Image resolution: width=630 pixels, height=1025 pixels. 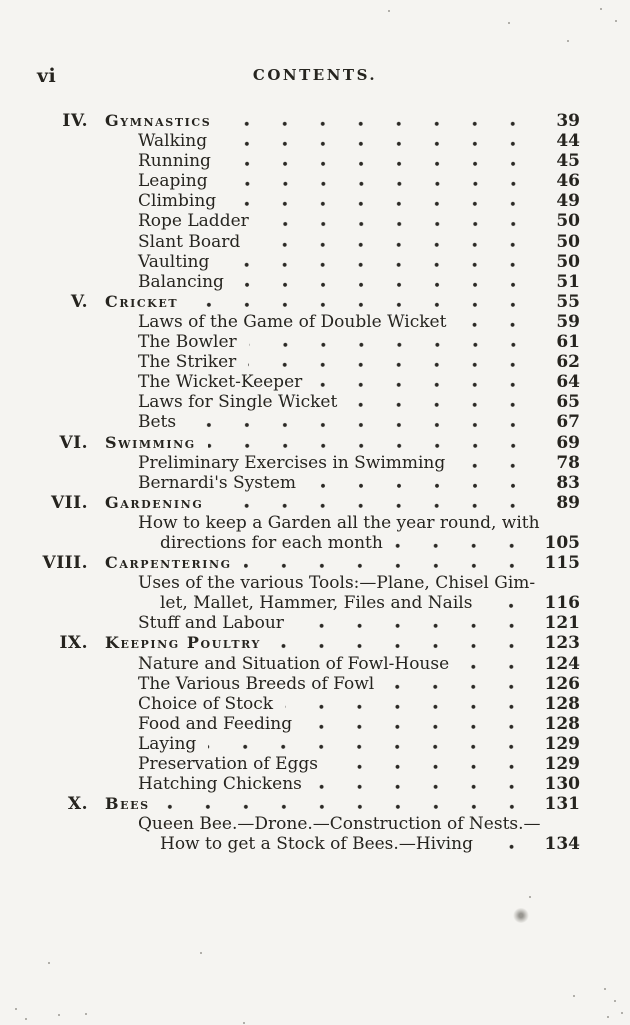 What do you see at coordinates (69, 502) in the screenshot?
I see `chapter-numeral: VII.` at bounding box center [69, 502].